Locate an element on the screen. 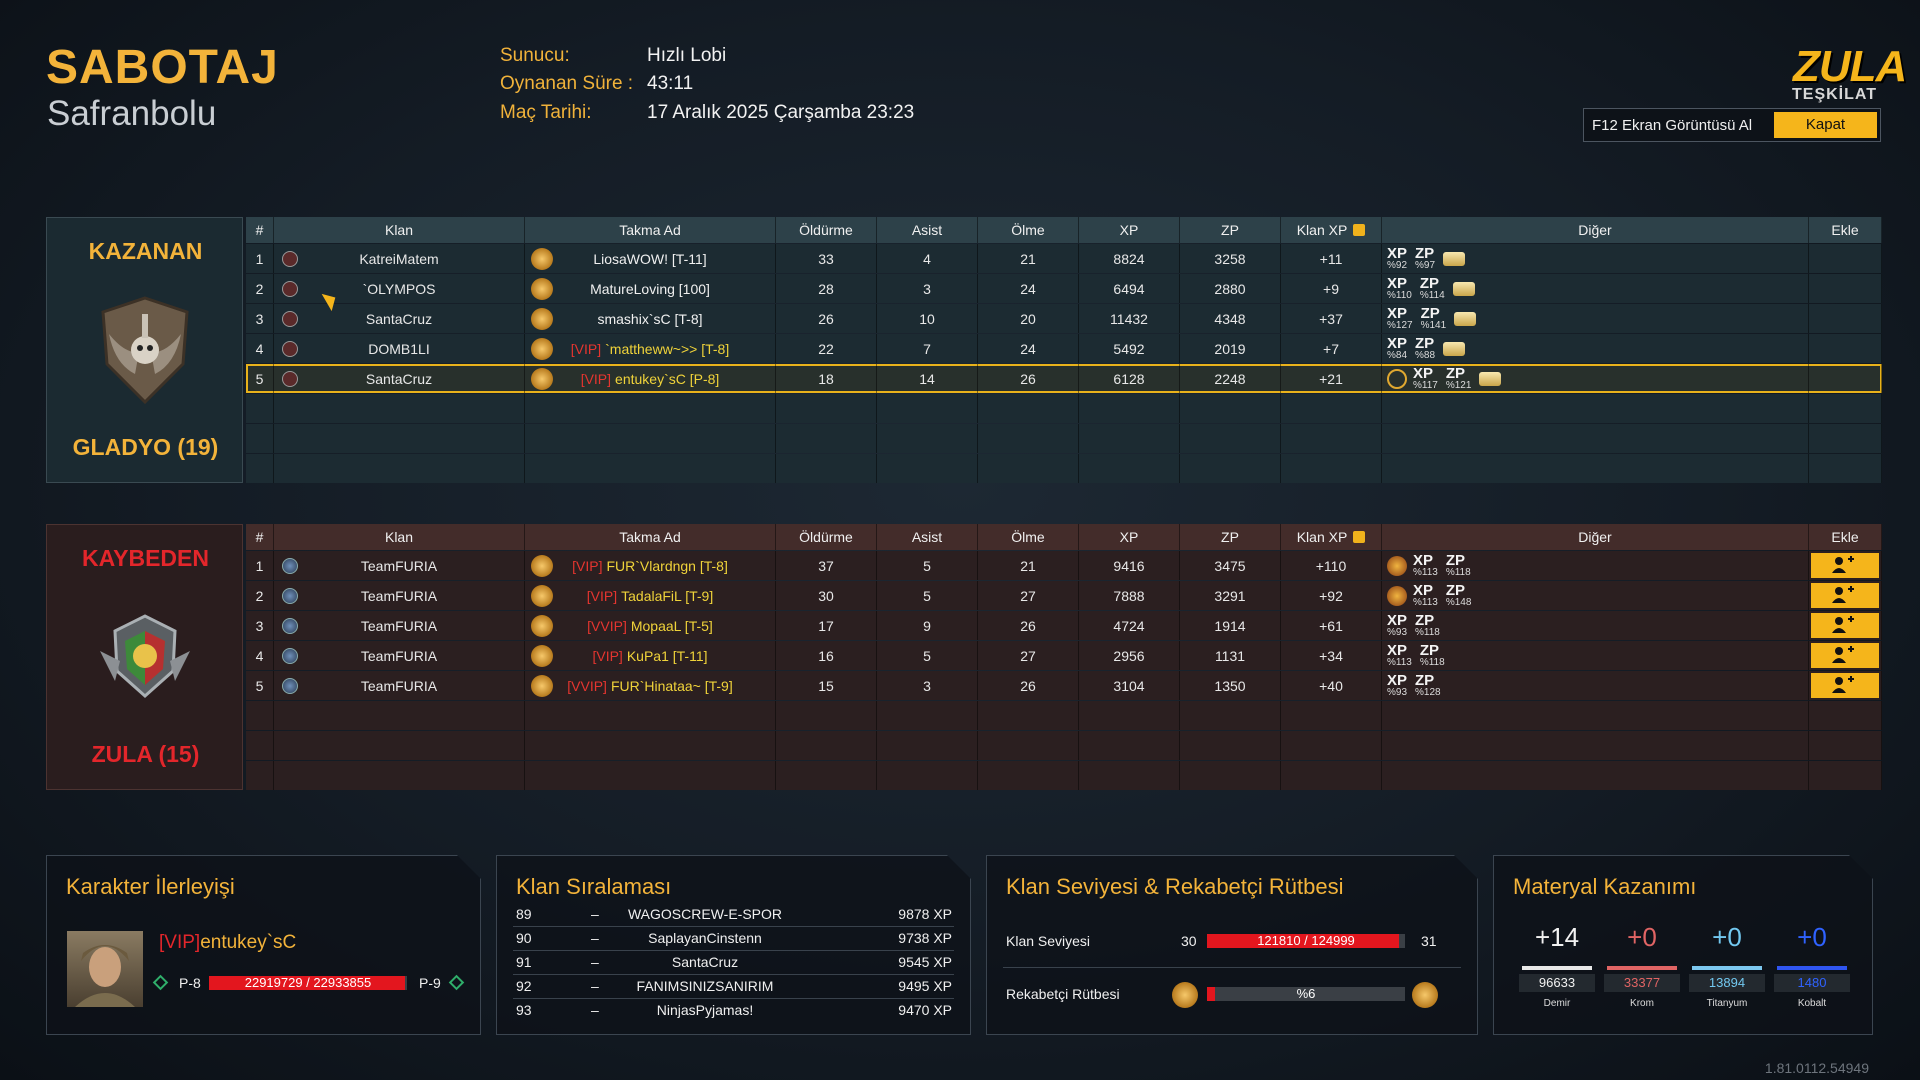  name: entukey`sC is located at coordinates (248, 942).